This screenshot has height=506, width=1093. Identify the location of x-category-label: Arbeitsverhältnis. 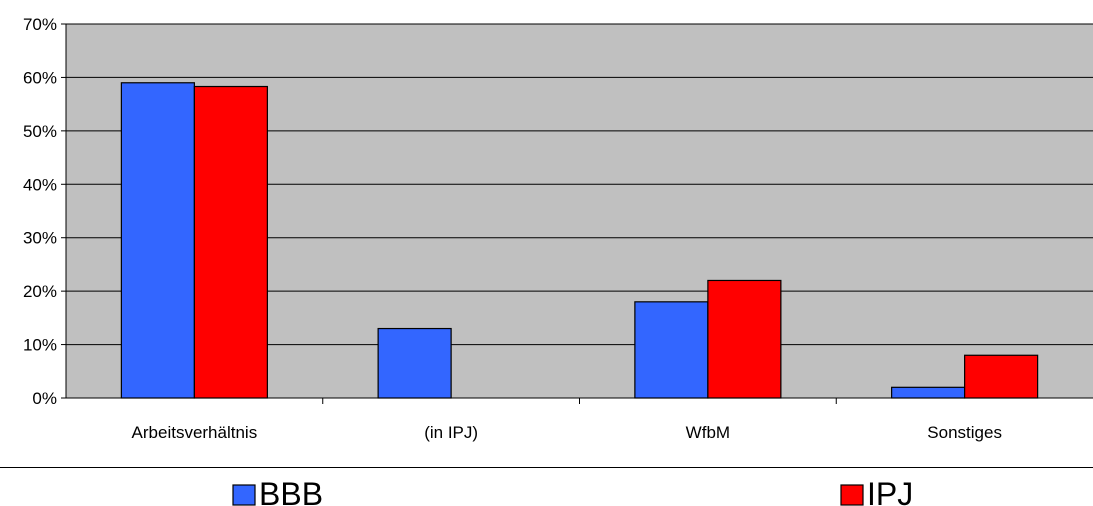
(195, 432).